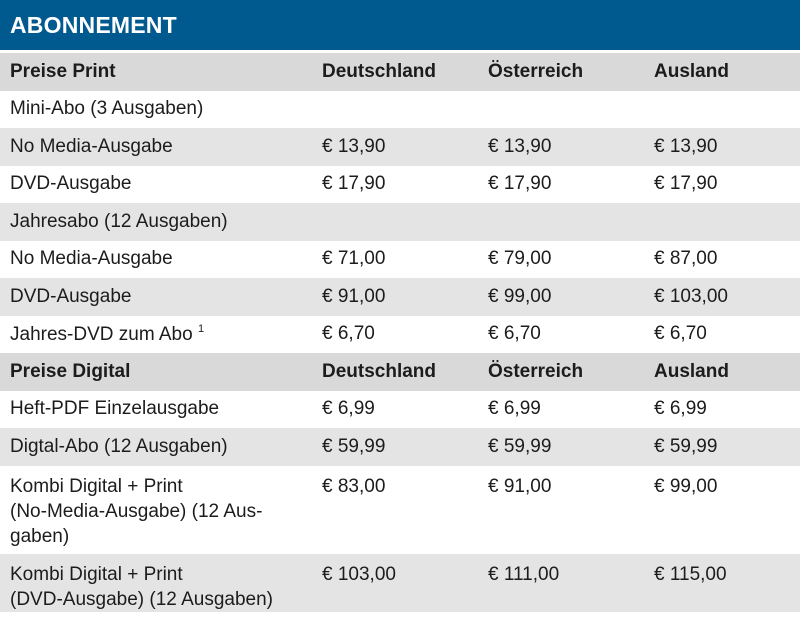 This screenshot has width=800, height=617. I want to click on row-label: Mini-Abo (3 Ausgaben), so click(156, 109).